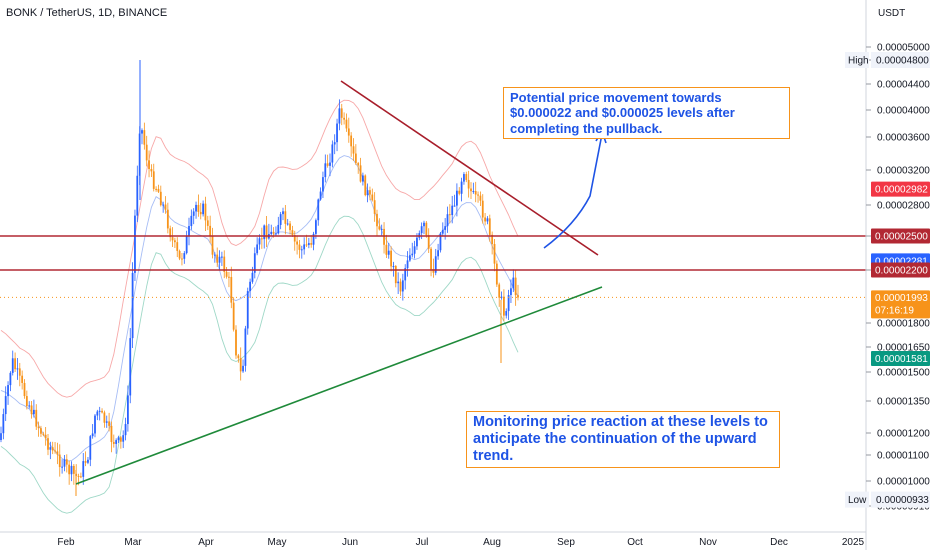 Image resolution: width=932 pixels, height=550 pixels. Describe the element at coordinates (492, 542) in the screenshot. I see `x-tick-label: Aug` at that location.